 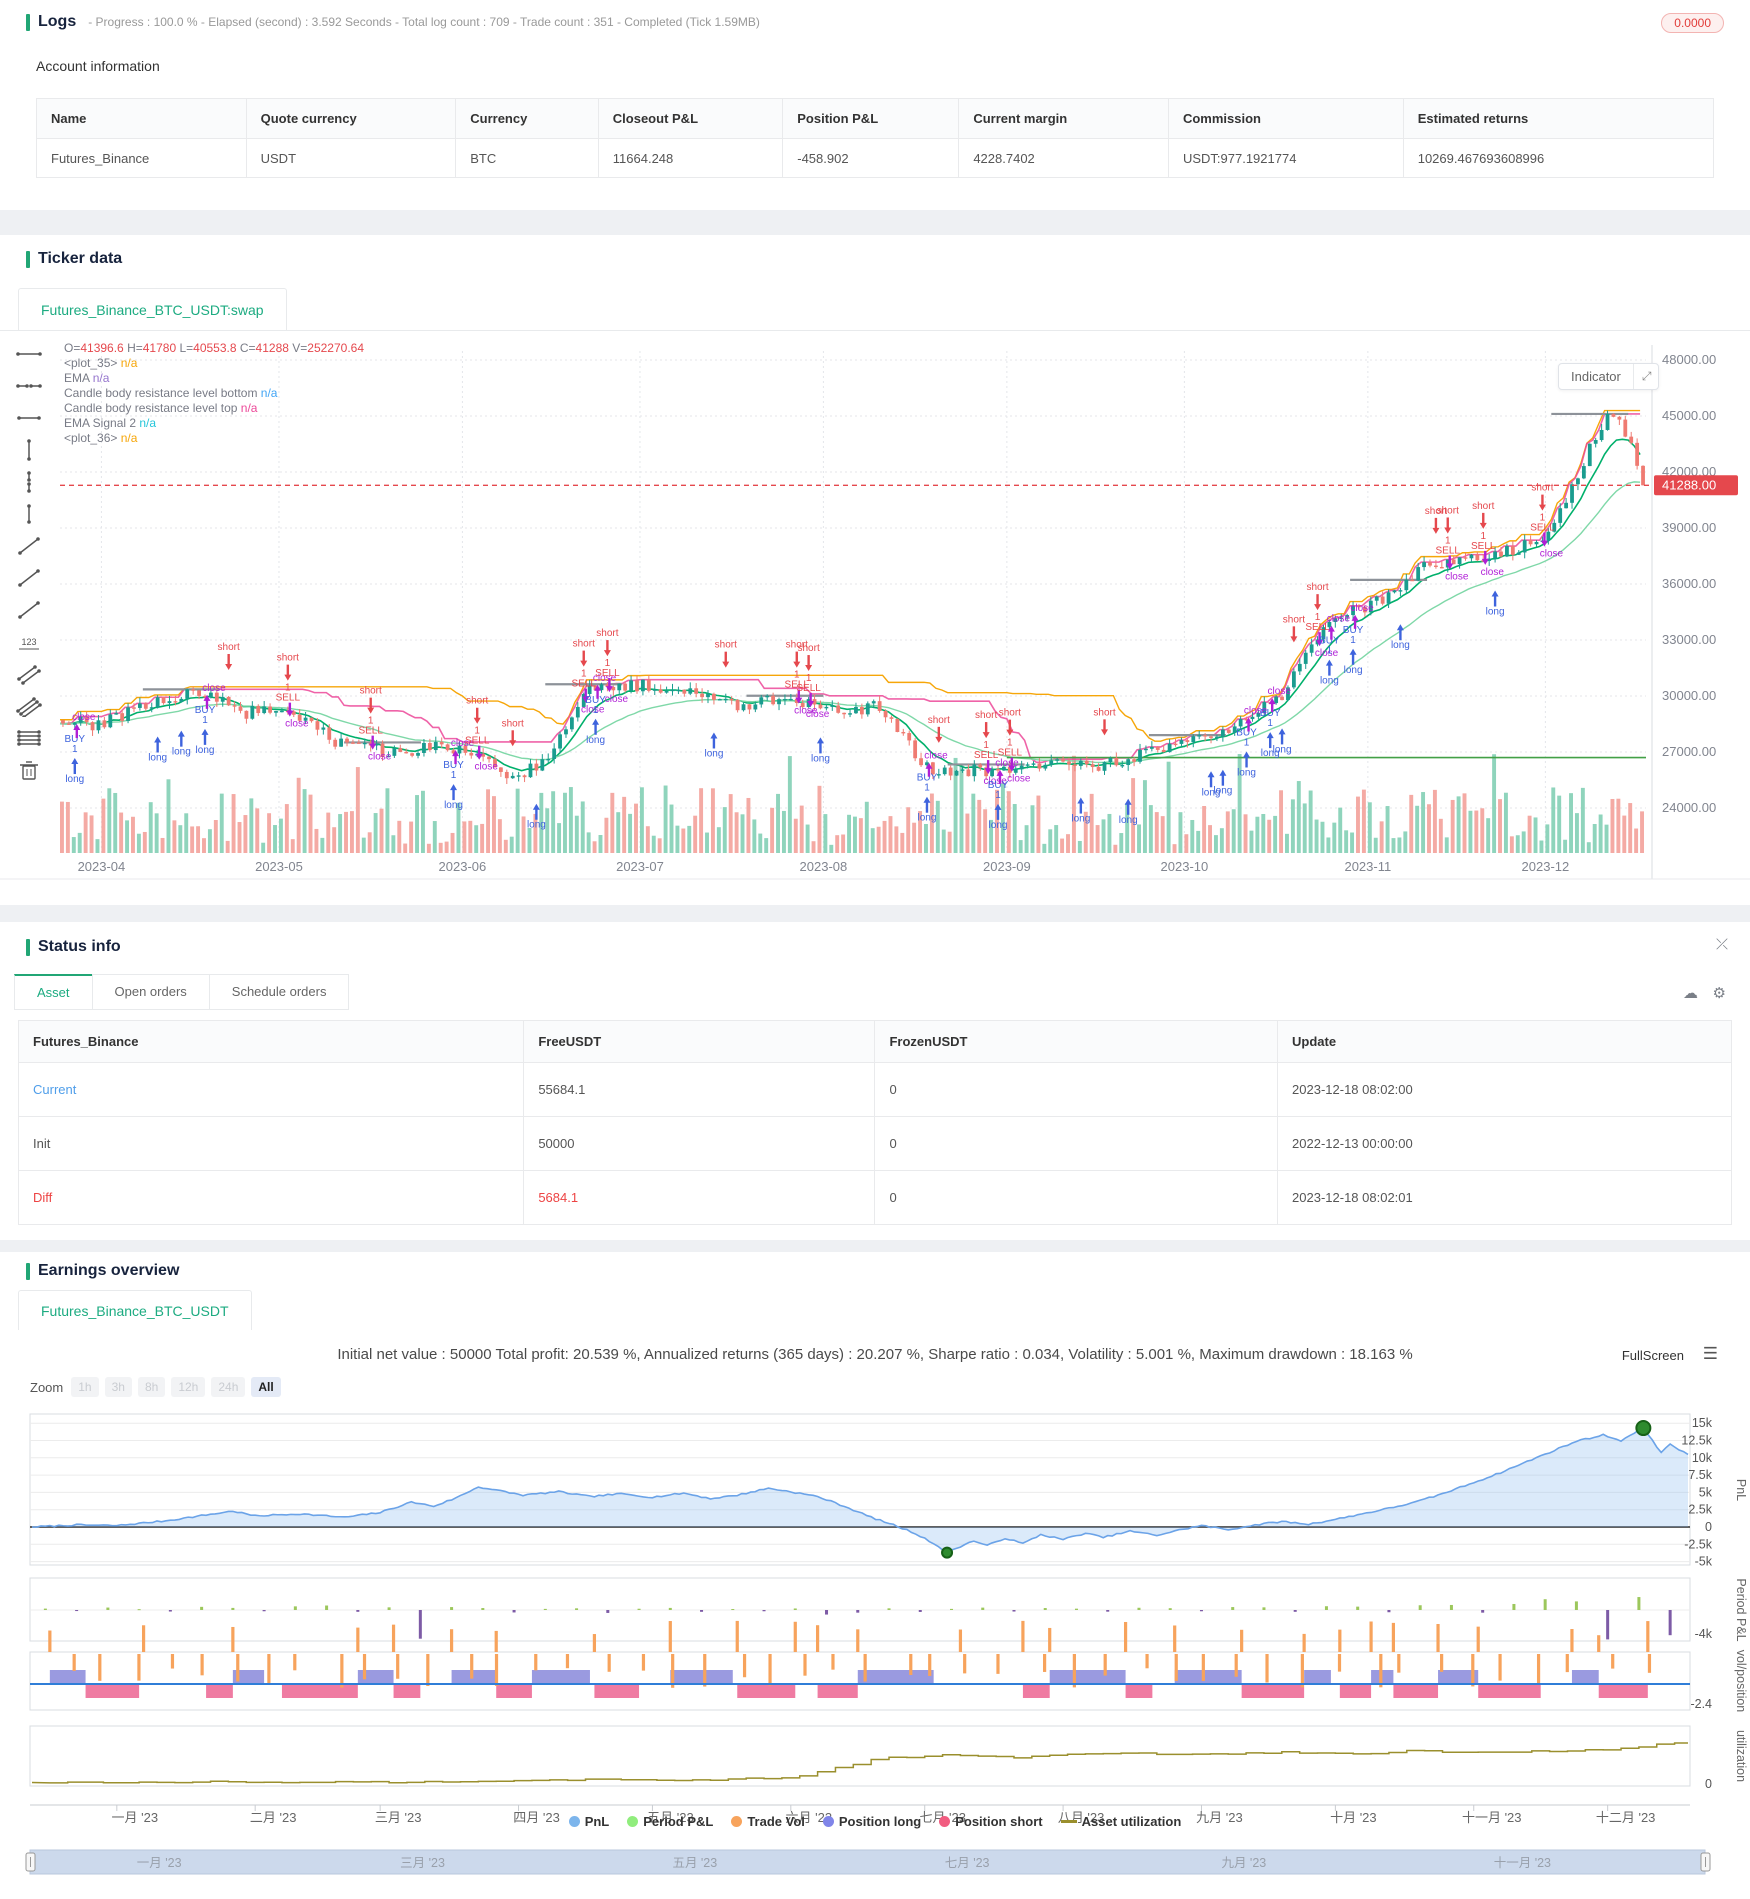 I want to click on zoom-option-3h: 3h, so click(x=118, y=1387).